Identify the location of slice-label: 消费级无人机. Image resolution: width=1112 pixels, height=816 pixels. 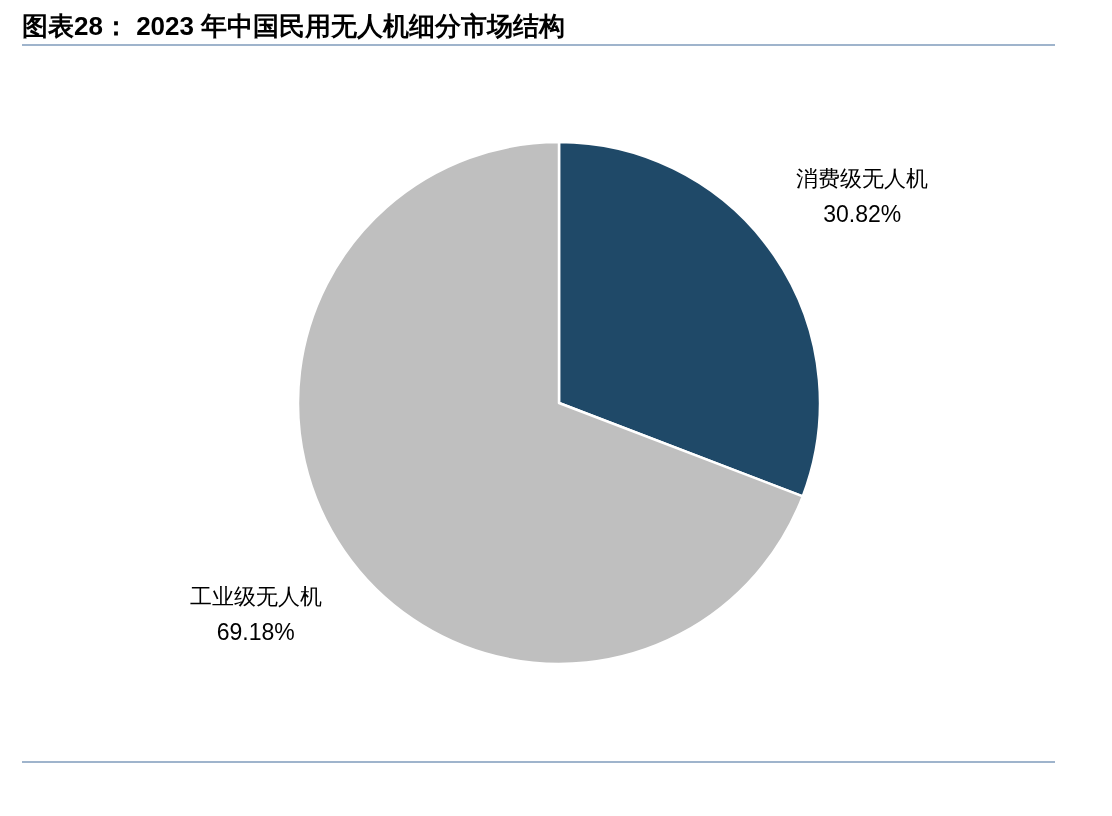
(862, 179).